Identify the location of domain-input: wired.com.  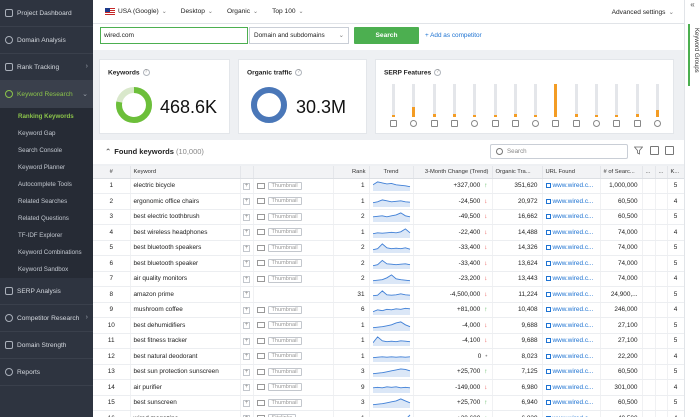
(174, 35).